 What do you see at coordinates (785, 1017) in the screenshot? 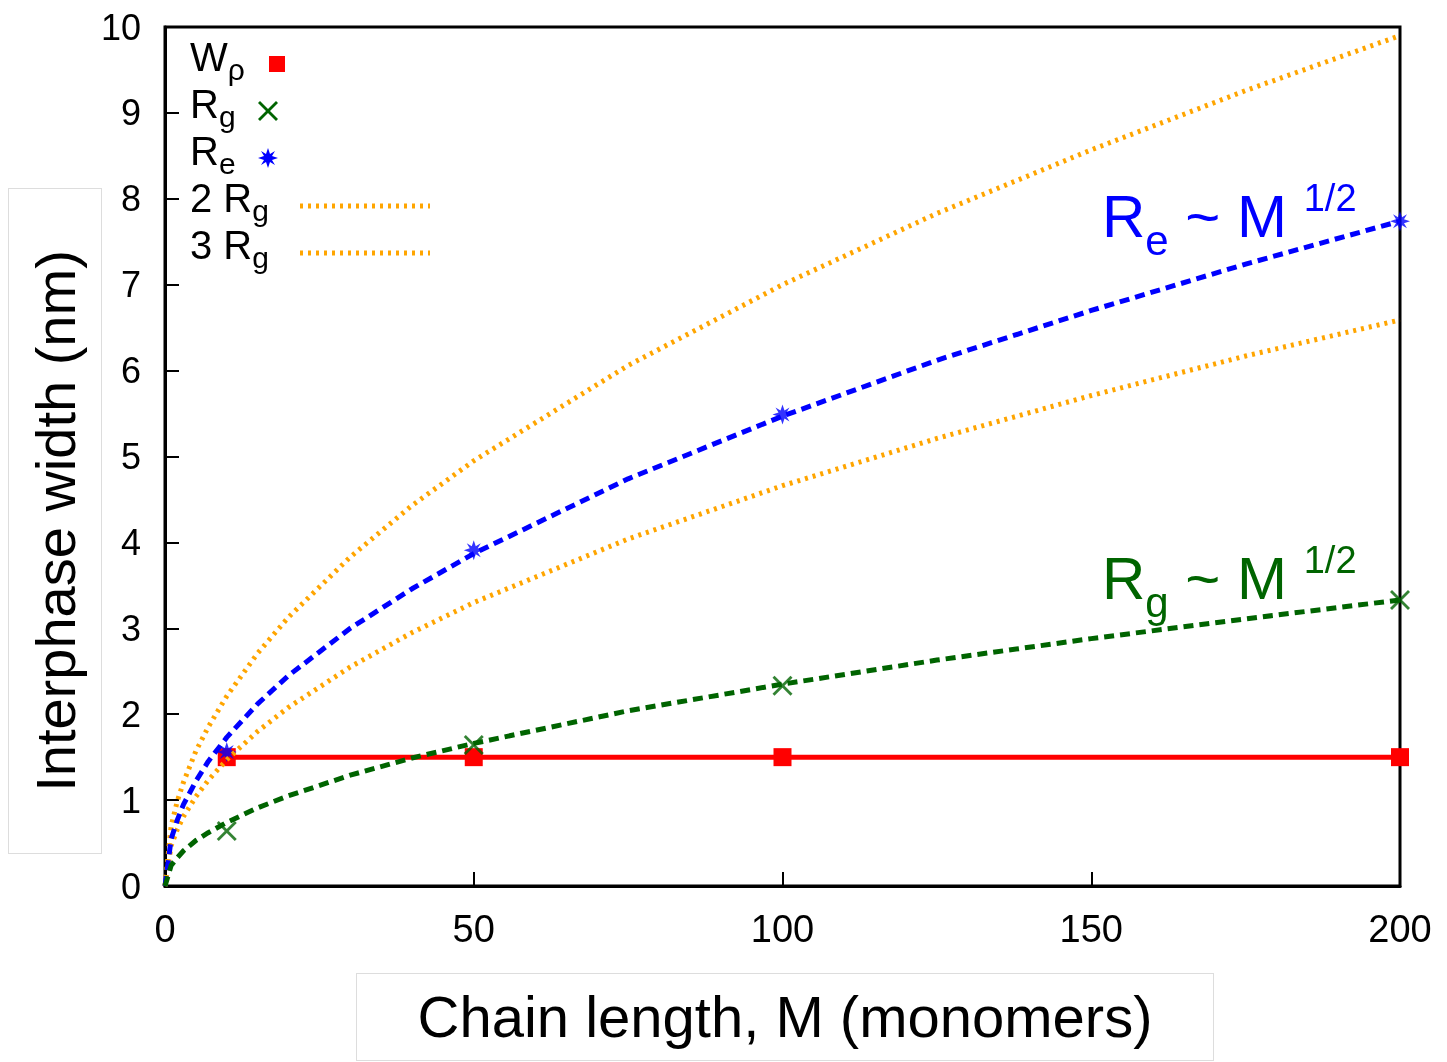
I see `x-axis-title: Chain length, M (monomers)` at bounding box center [785, 1017].